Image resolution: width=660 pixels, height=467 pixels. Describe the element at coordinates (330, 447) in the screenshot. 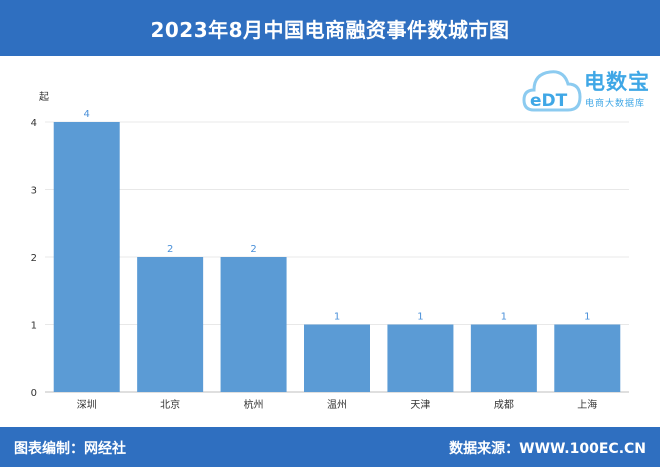

I see `footer: 图表编制：网经社 数据来源：WWW.100EC.CN` at that location.